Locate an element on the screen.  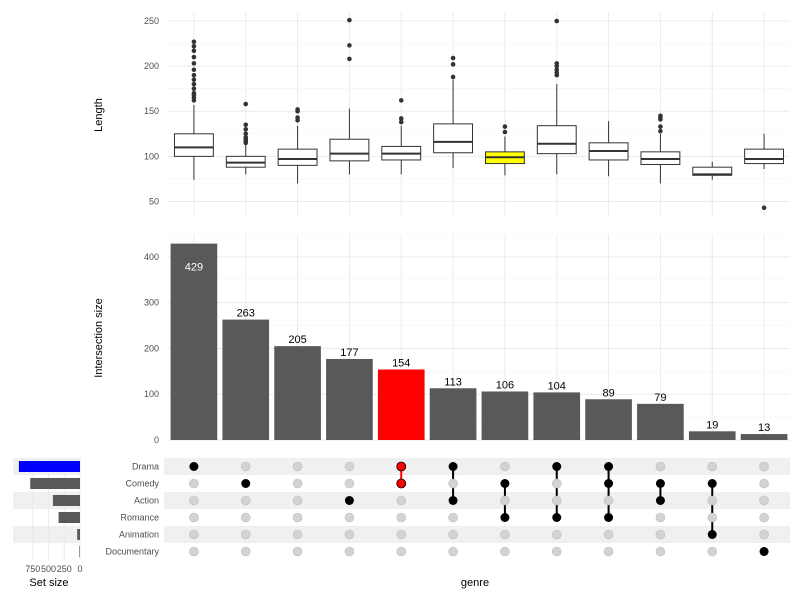
y-tick-label: 150 is located at coordinates (151, 111).